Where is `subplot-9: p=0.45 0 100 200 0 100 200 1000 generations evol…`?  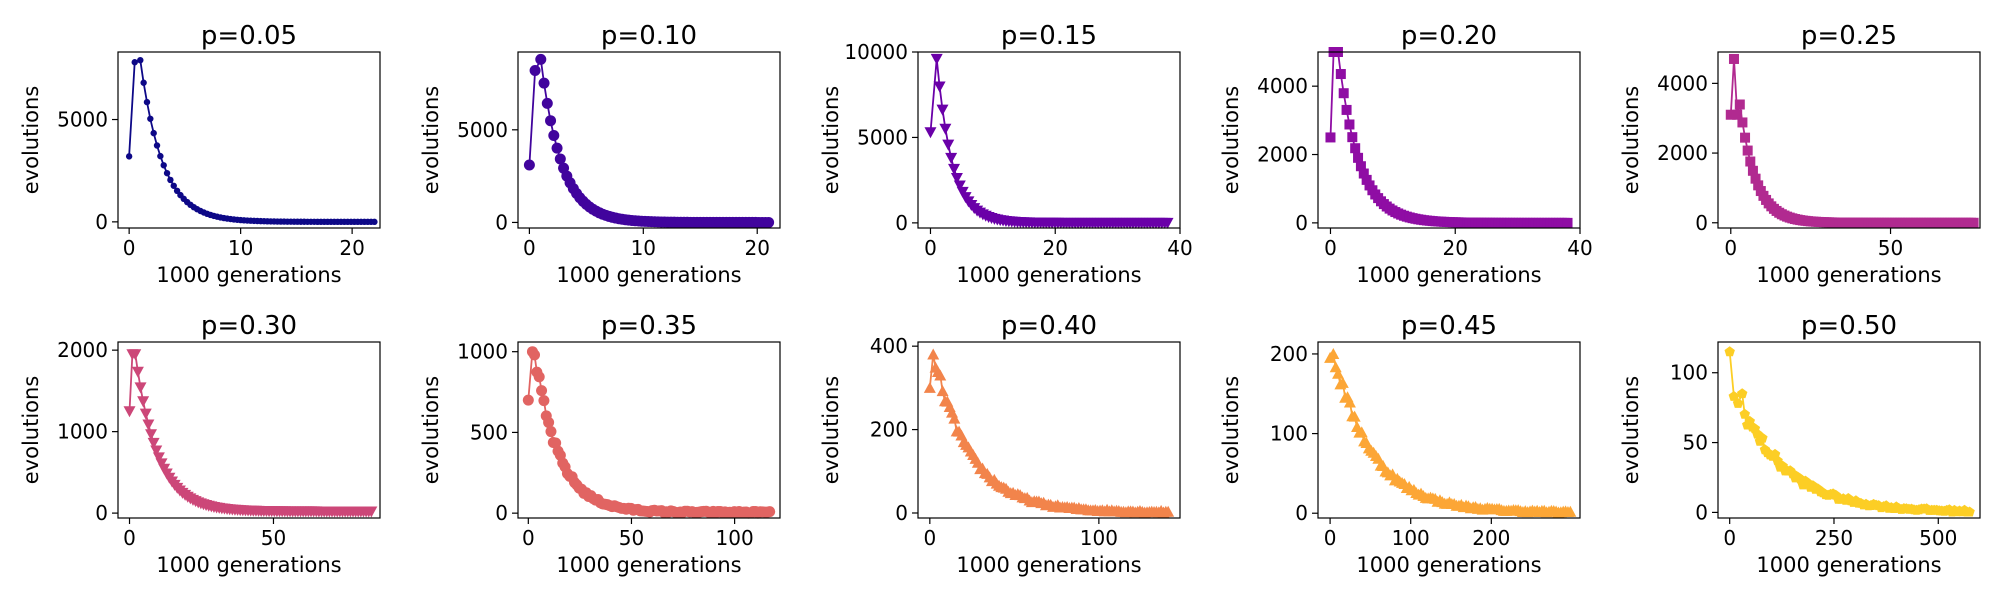
subplot-9: p=0.45 0 100 200 0 100 200 1000 generations evol… is located at coordinates (1400, 444).